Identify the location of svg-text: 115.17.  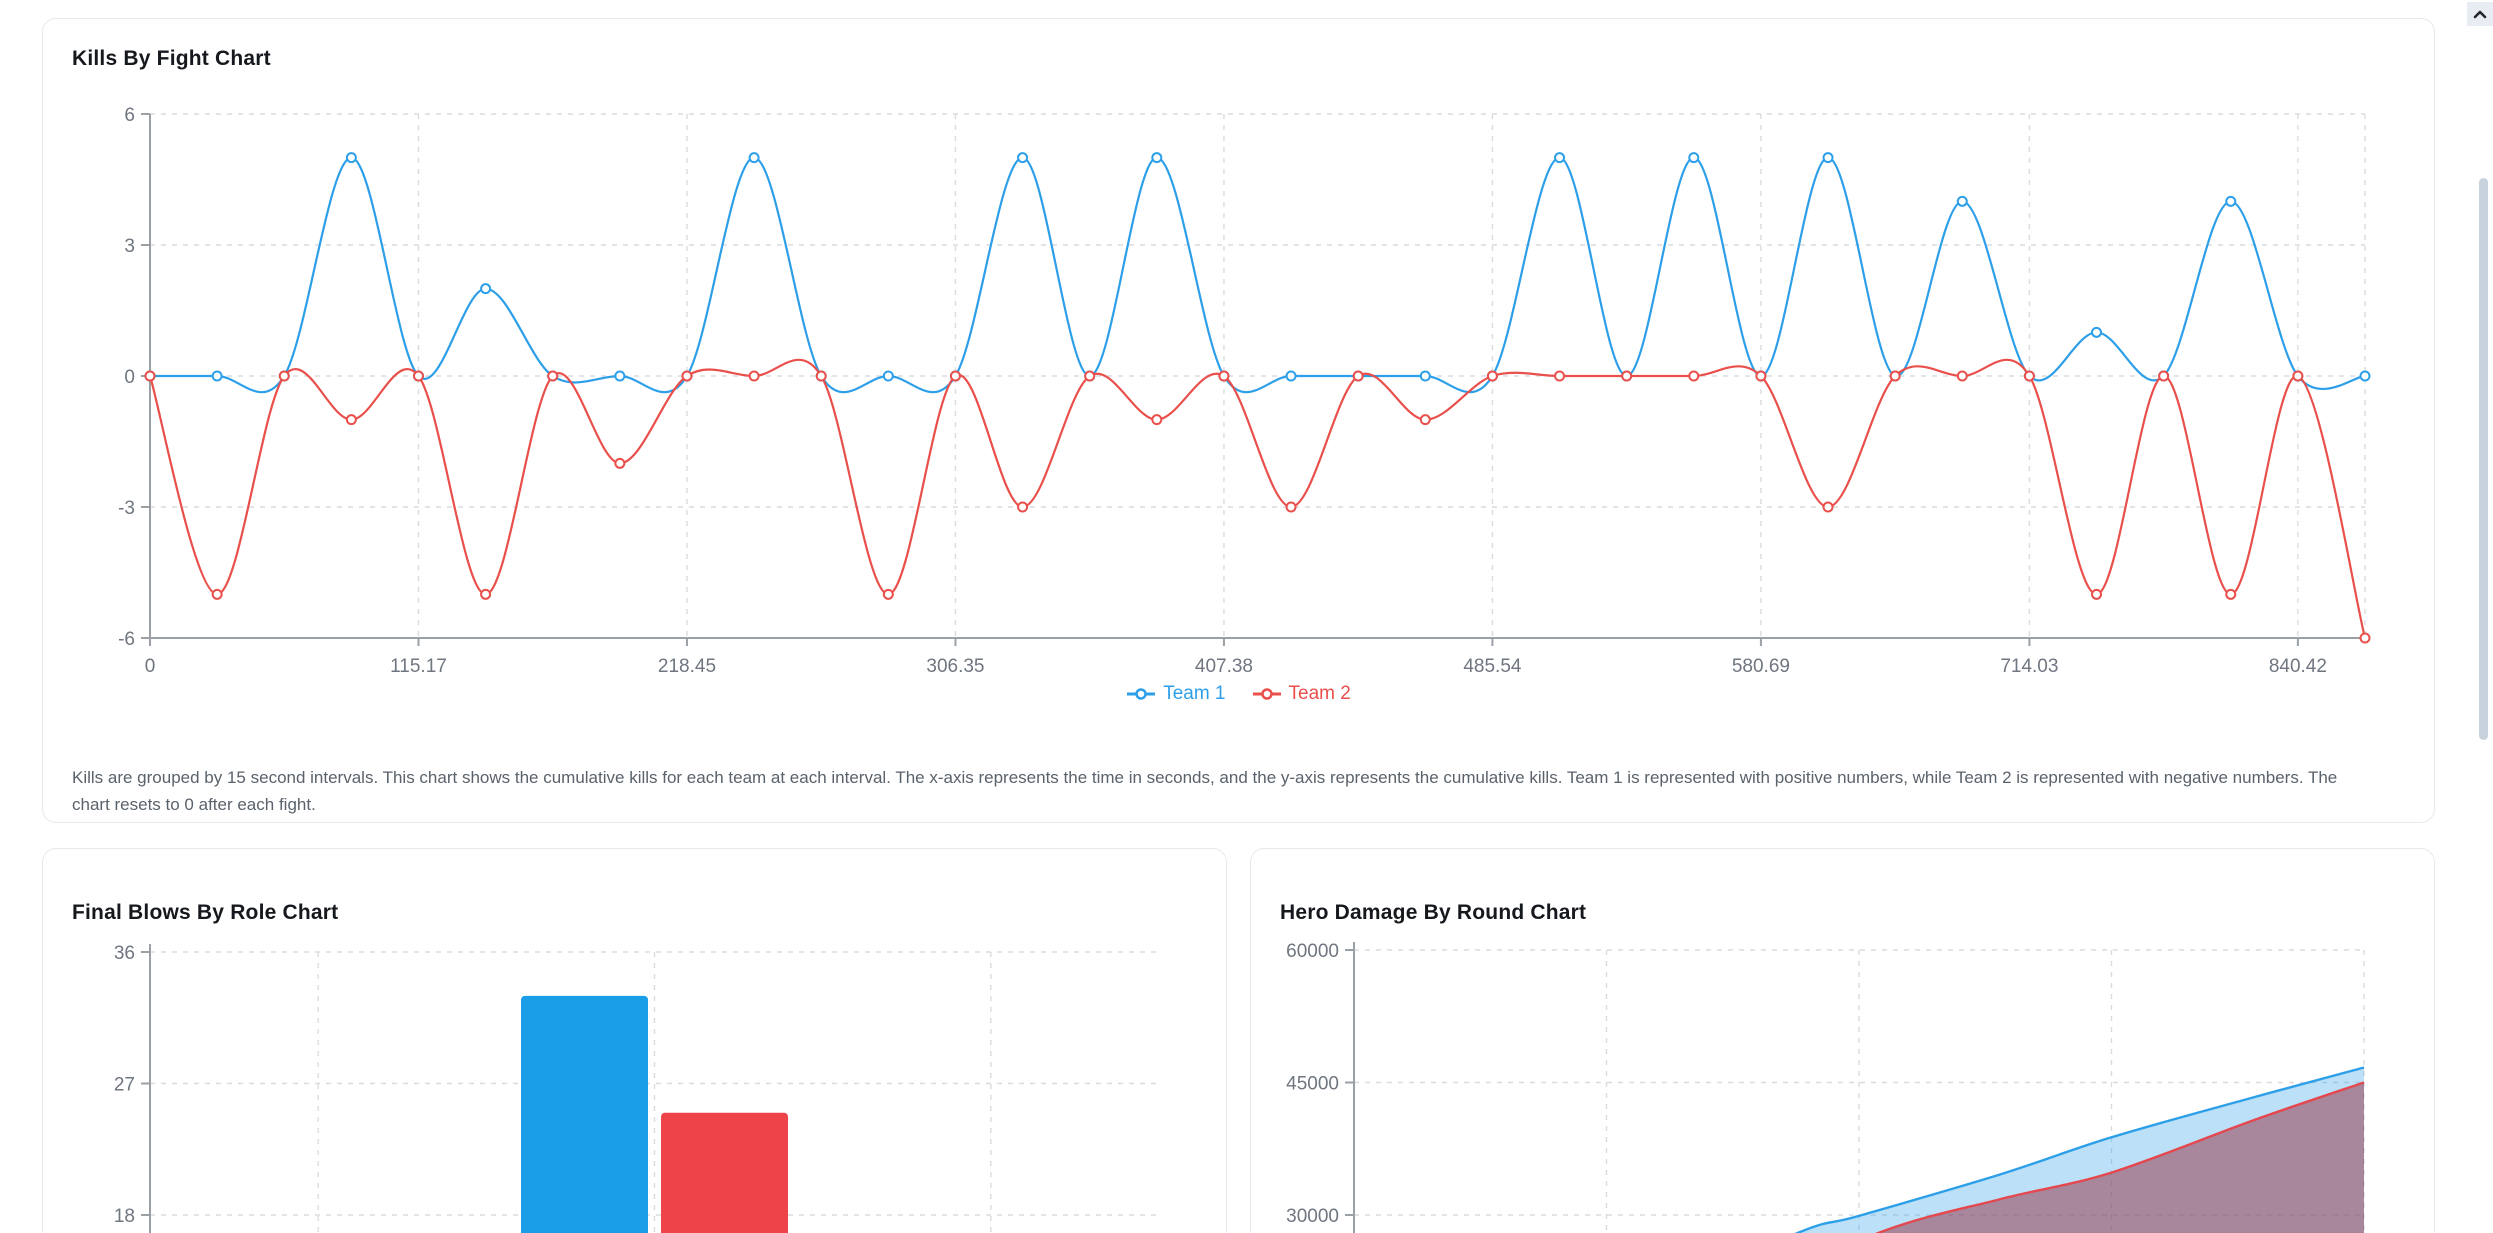
(418, 666).